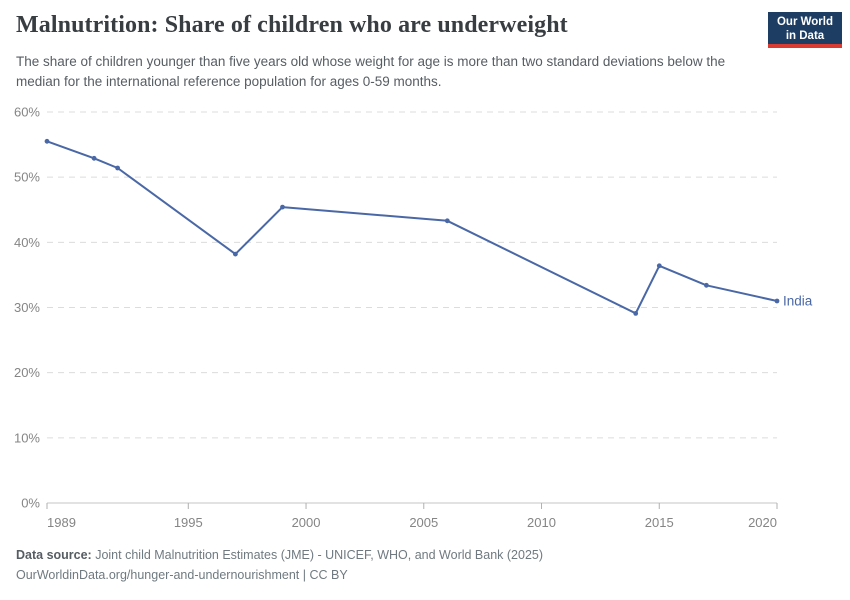  I want to click on x-axis-tick-label: 2000, so click(306, 522).